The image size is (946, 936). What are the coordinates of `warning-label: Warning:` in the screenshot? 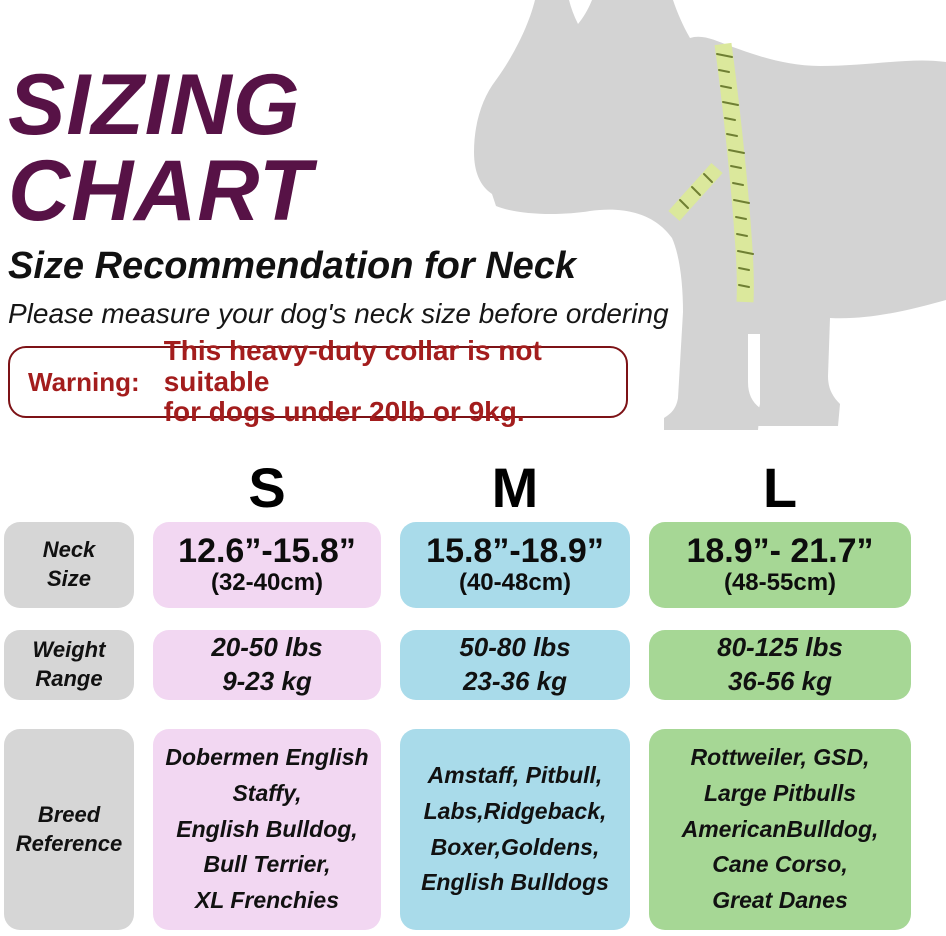 It's located at (84, 381).